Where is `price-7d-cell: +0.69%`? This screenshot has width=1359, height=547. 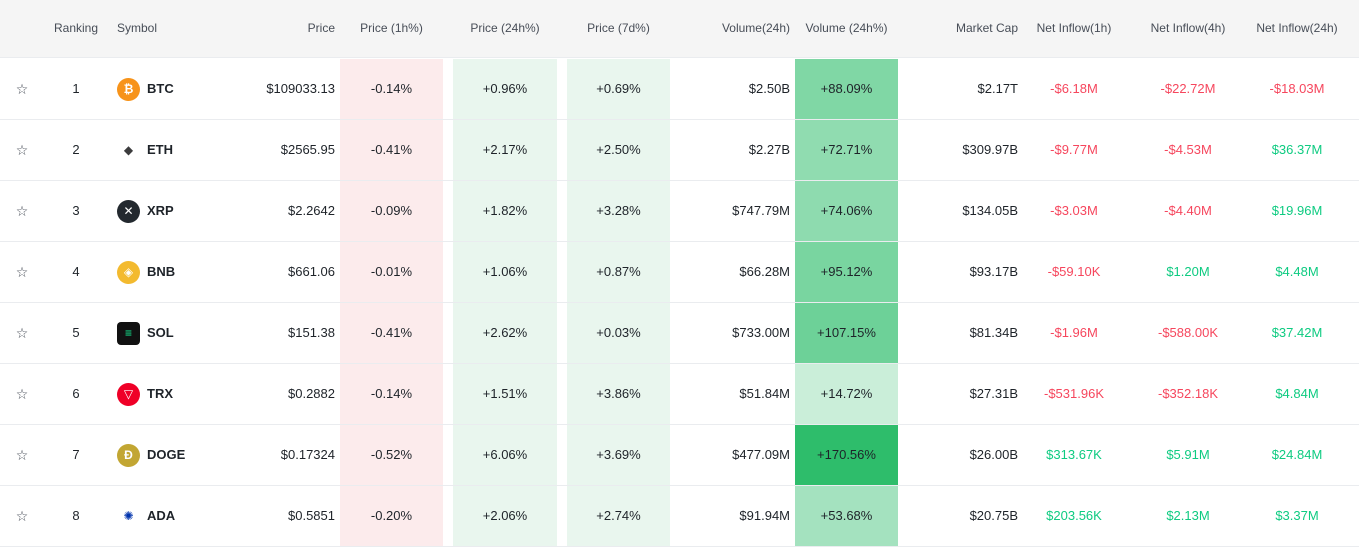 price-7d-cell: +0.69% is located at coordinates (618, 88).